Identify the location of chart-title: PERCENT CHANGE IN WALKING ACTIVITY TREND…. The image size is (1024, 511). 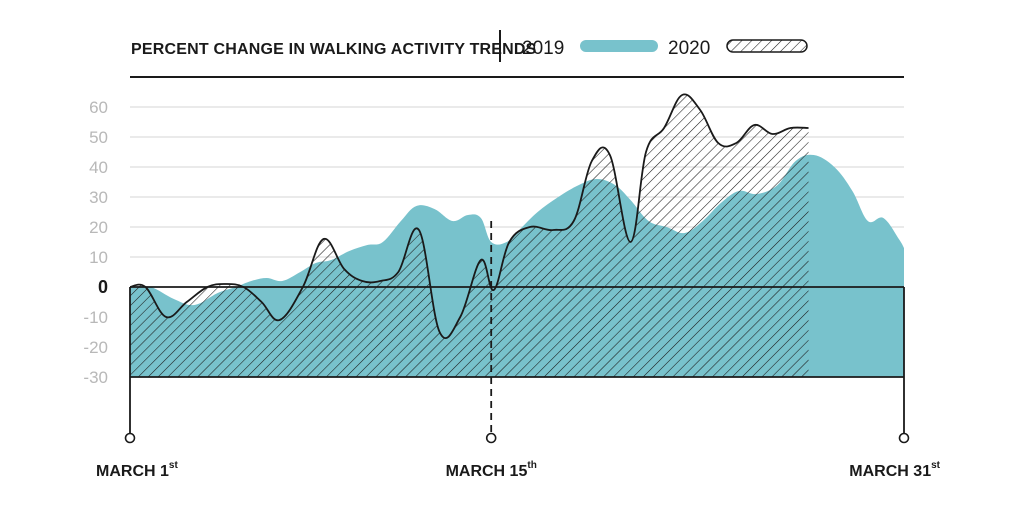
(334, 49).